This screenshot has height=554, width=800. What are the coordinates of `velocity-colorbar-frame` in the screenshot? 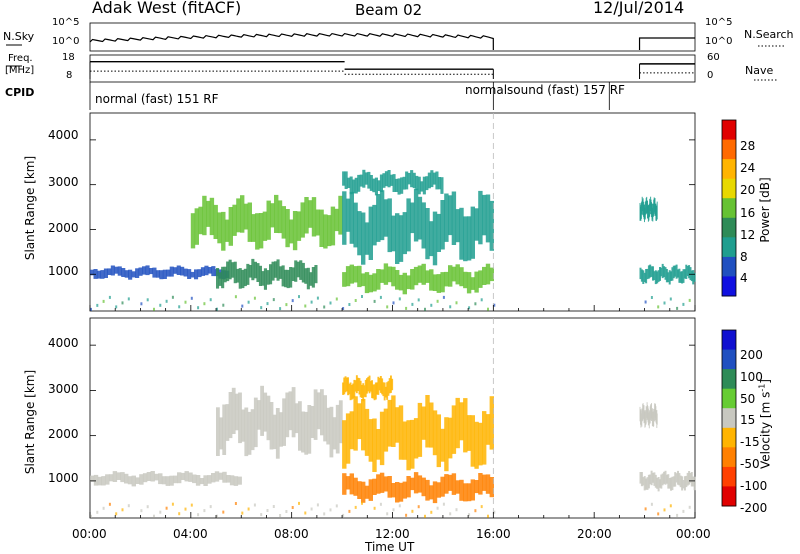 It's located at (729, 418).